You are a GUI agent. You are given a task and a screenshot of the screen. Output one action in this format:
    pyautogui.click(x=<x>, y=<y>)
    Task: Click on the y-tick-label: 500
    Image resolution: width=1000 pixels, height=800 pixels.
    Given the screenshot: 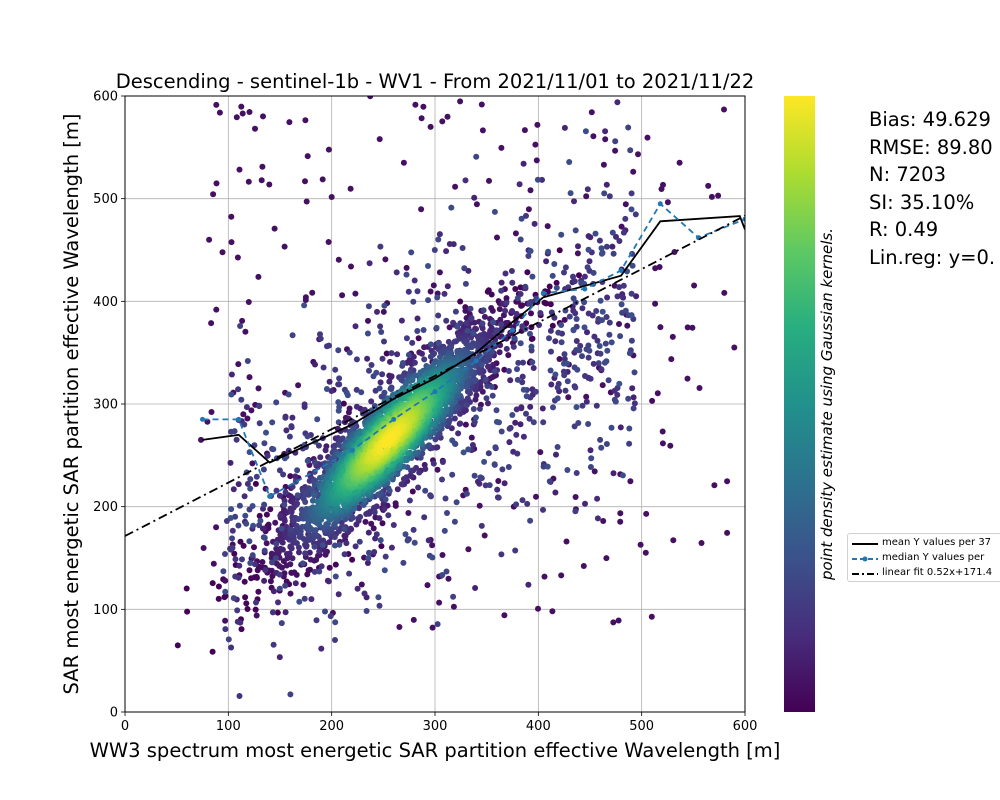 What is the action you would take?
    pyautogui.click(x=105, y=199)
    